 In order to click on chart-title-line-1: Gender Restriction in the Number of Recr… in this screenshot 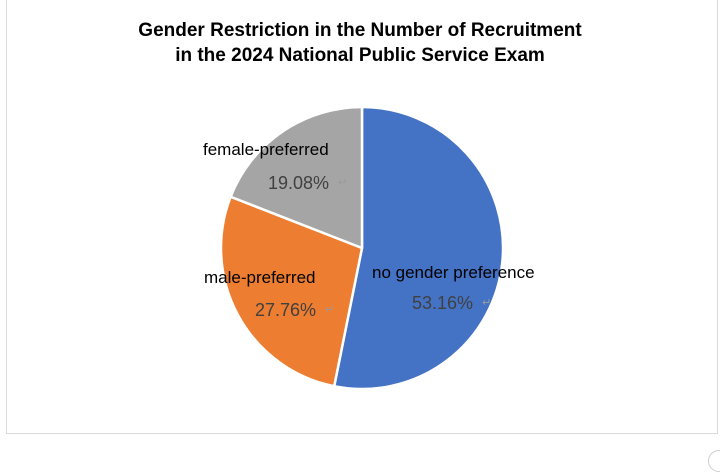, I will do `click(360, 30)`.